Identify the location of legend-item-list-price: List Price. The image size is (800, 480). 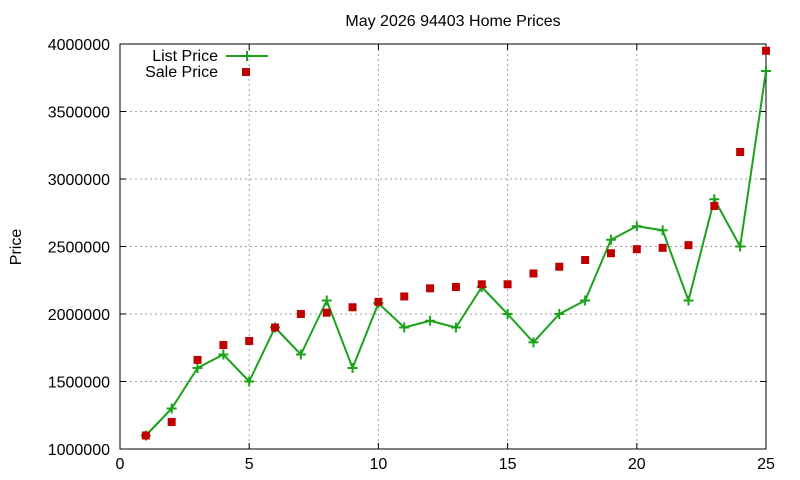
(210, 56).